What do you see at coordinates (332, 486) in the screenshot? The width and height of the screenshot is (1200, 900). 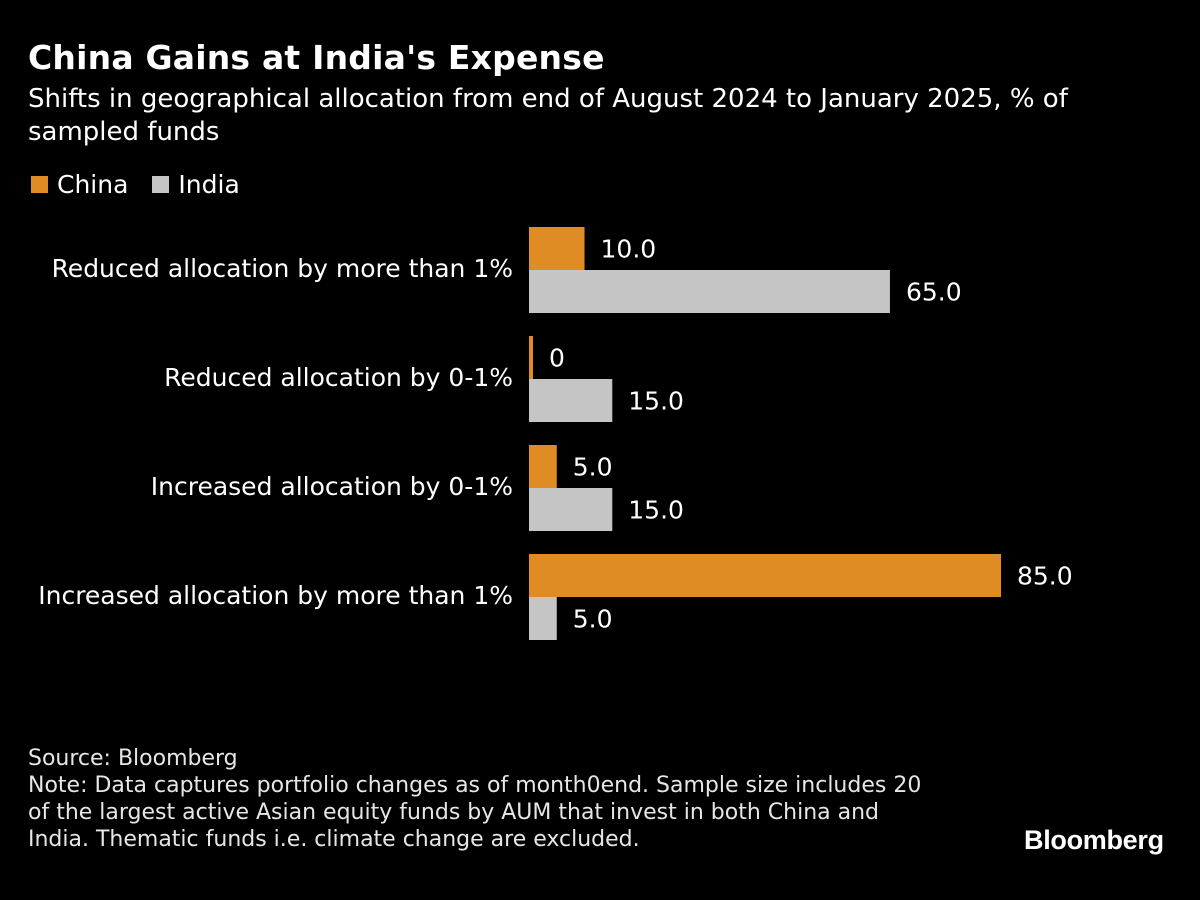 I see `category-label: Increased allocation by 0-1%` at bounding box center [332, 486].